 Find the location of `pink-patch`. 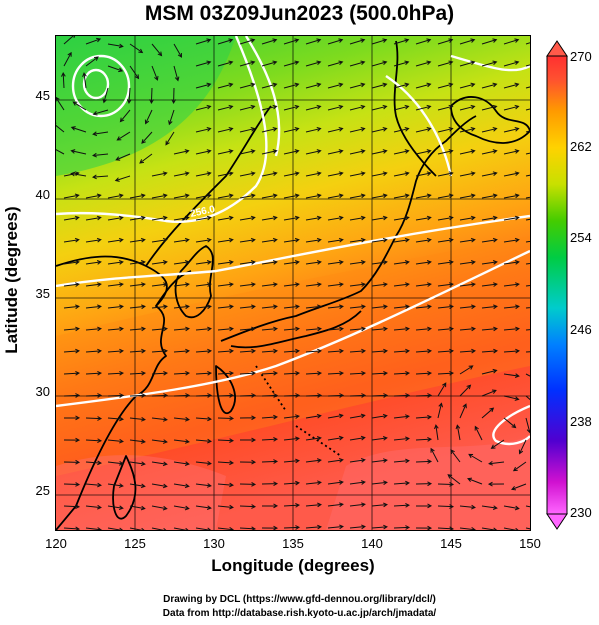

pink-patch is located at coordinates (428, 483).